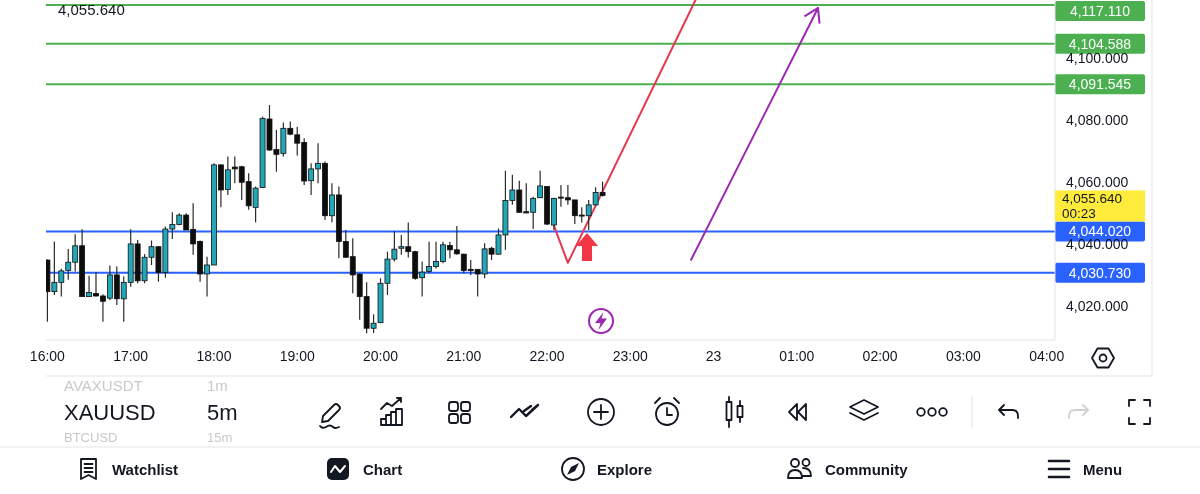  I want to click on text: Community, so click(867, 469).